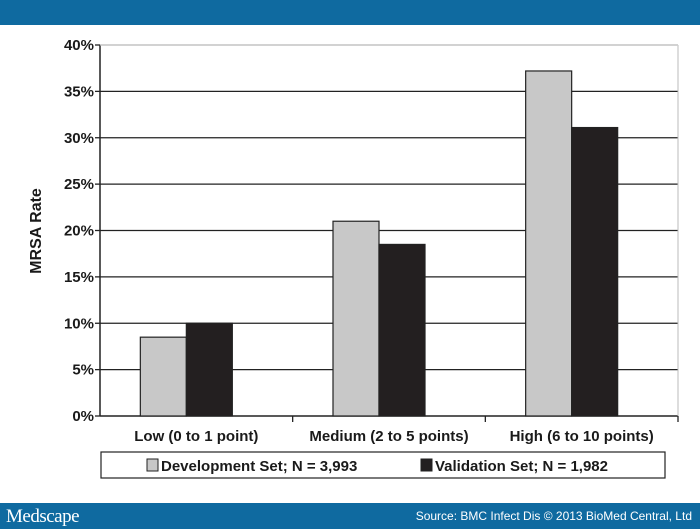  I want to click on y-tick-label: 40%, so click(79, 45).